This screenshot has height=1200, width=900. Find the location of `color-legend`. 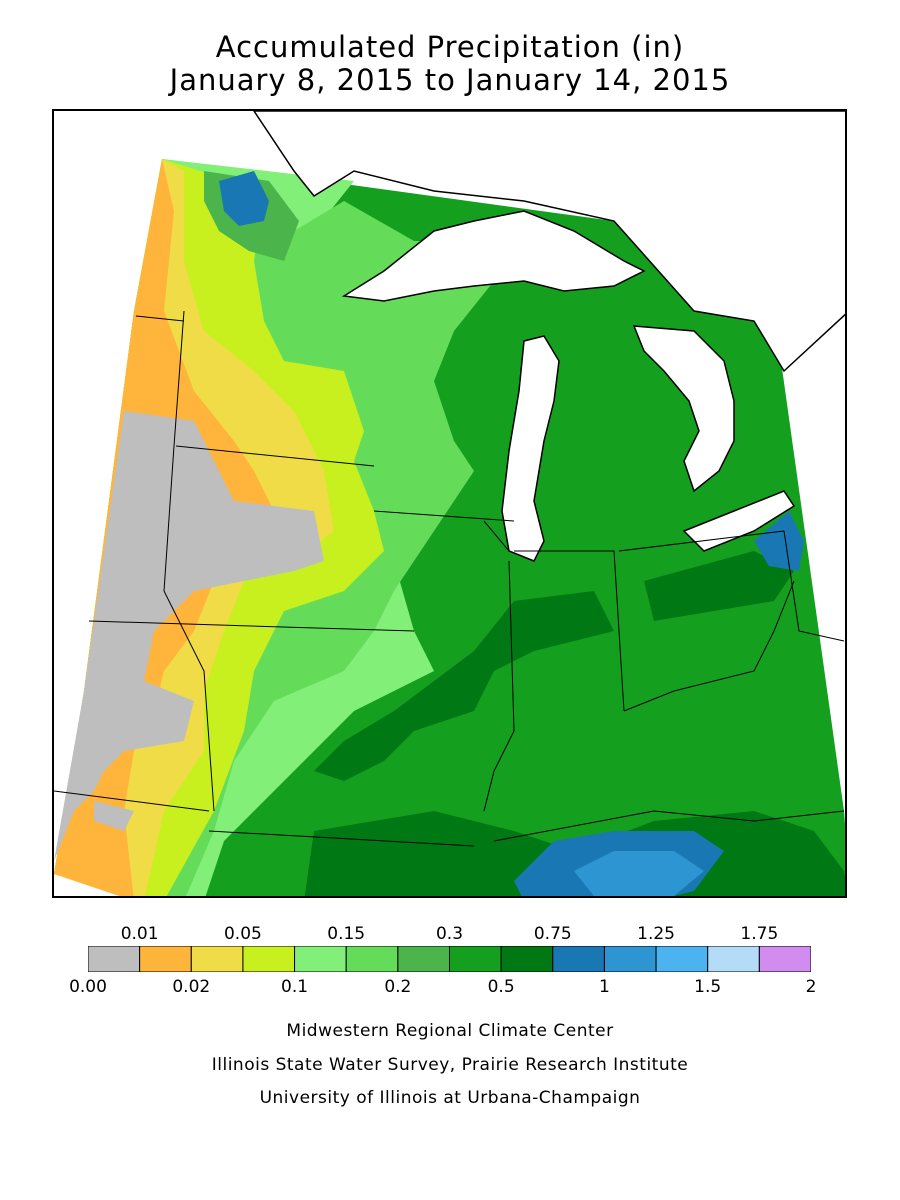

color-legend is located at coordinates (449, 959).